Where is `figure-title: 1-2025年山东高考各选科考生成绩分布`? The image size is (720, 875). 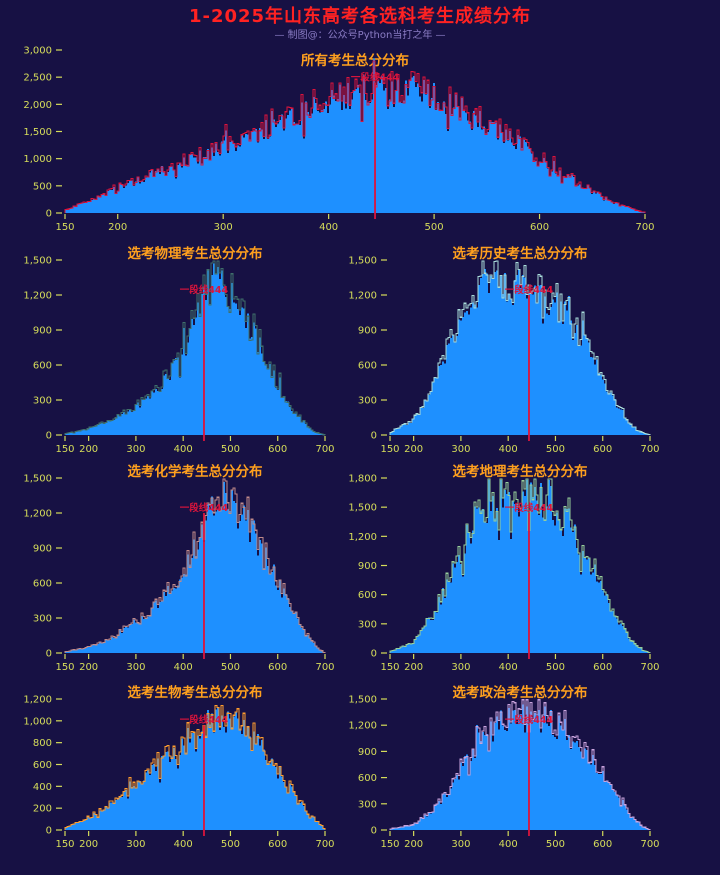 figure-title: 1-2025年山东高考各选科考生成绩分布 is located at coordinates (360, 16).